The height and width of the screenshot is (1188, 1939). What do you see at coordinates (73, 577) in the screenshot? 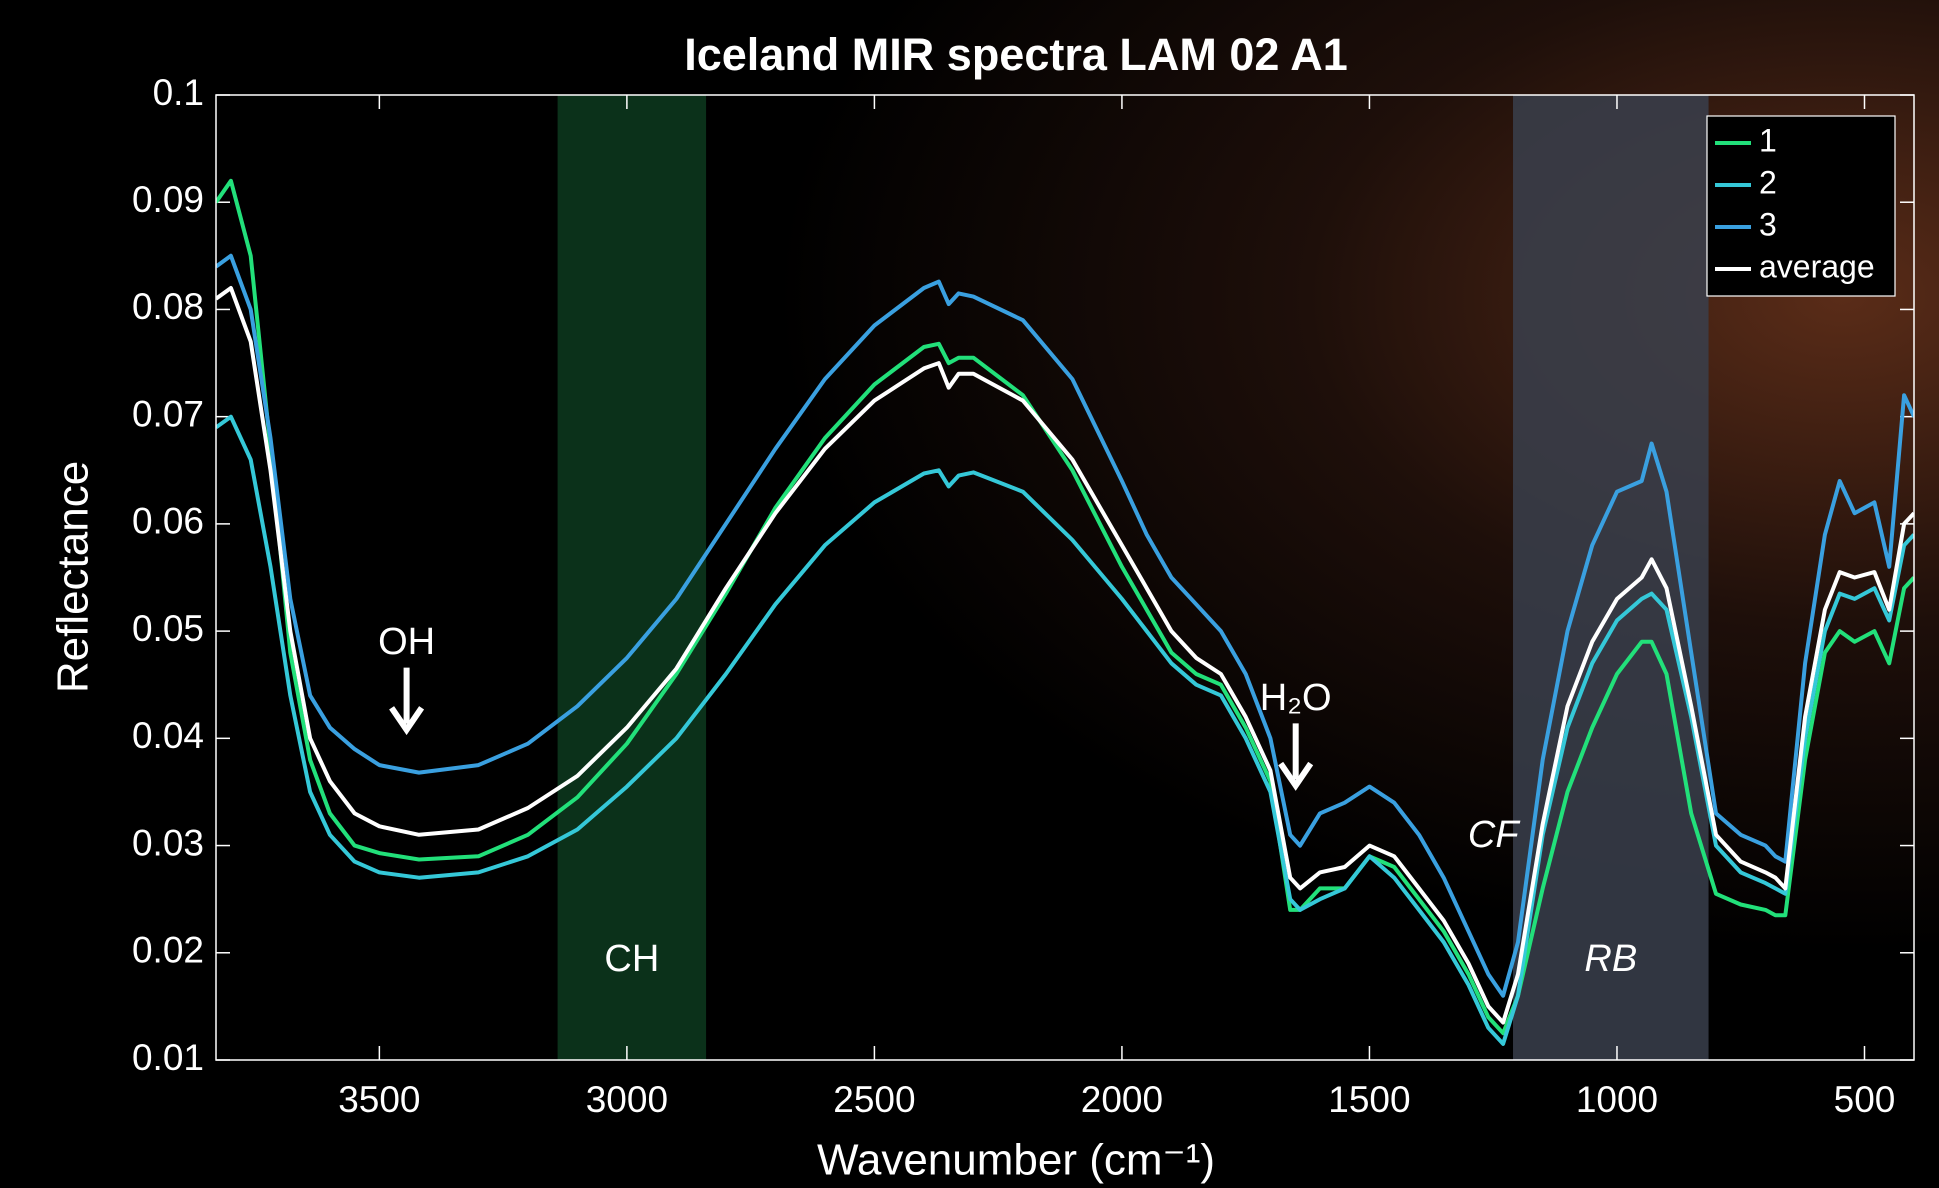
I see `y-axis-label: Reflectance` at bounding box center [73, 577].